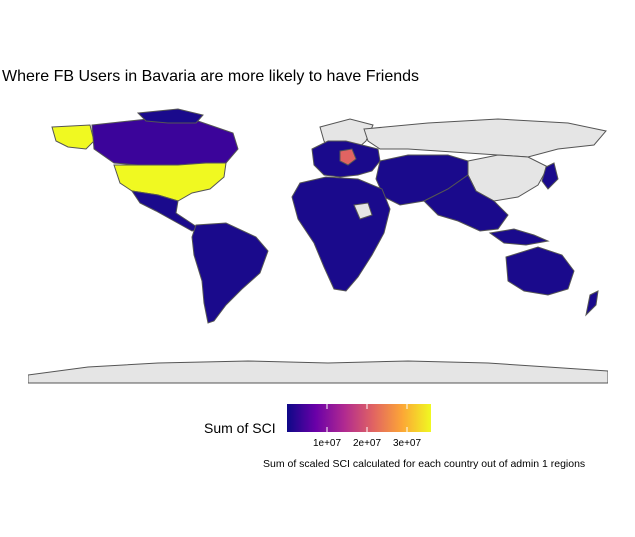 The width and height of the screenshot is (635, 537). What do you see at coordinates (165, 142) in the screenshot?
I see `region-canada` at bounding box center [165, 142].